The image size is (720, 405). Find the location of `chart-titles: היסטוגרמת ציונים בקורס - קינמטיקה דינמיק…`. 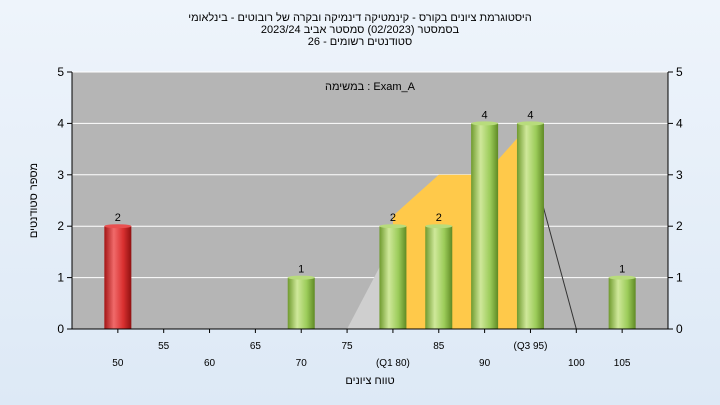

chart-titles: היסטוגרמת ציונים בקורס - קינמטיקה דינמיק… is located at coordinates (360, 30).